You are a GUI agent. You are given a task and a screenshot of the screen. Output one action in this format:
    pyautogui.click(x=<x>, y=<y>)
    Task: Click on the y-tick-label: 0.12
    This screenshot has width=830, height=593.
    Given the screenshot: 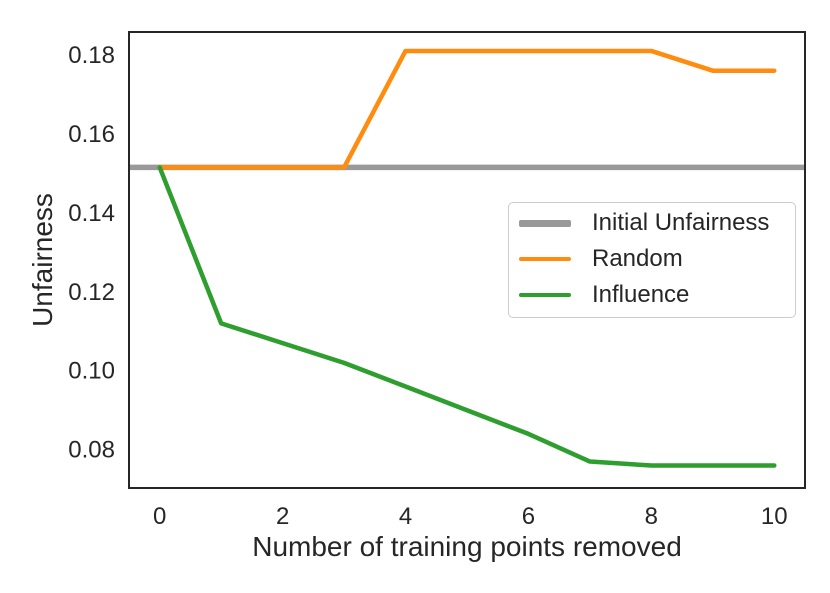 What is the action you would take?
    pyautogui.click(x=91, y=292)
    